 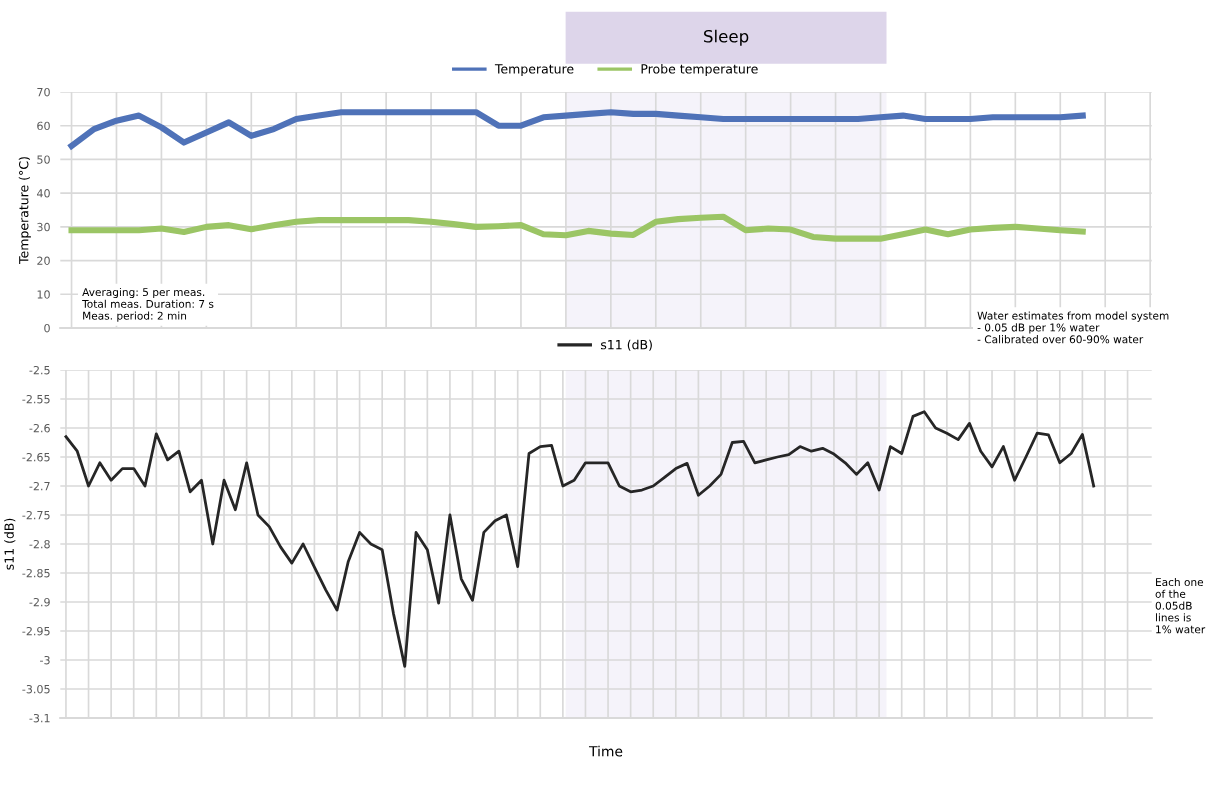 I want to click on text: Sleep, so click(x=726, y=37).